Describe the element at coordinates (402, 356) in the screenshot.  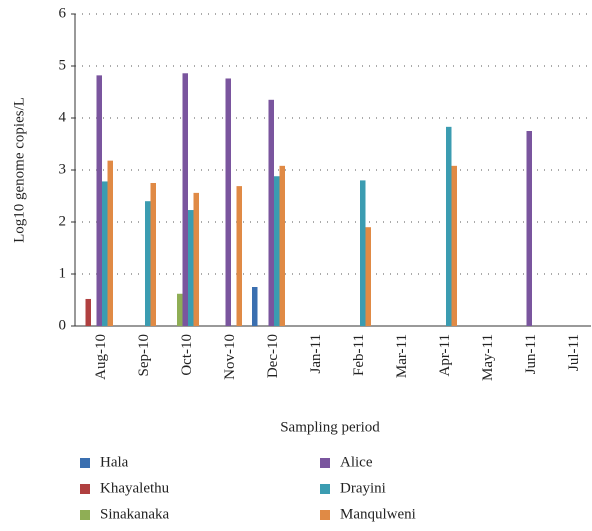
I see `x-tick-label: Mar-11` at that location.